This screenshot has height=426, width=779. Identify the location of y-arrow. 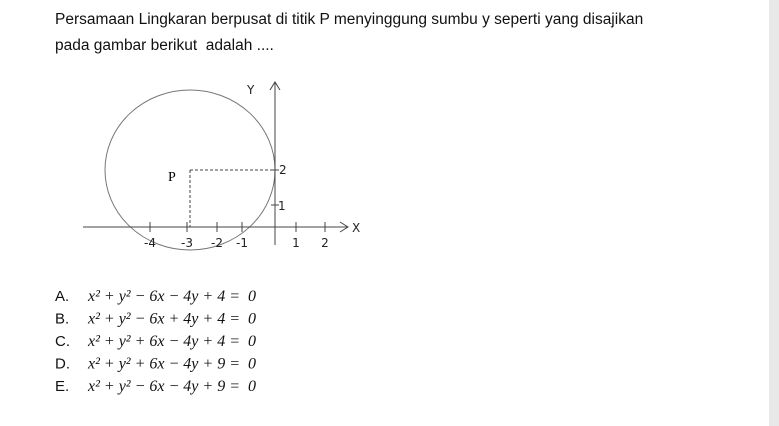
(275, 86).